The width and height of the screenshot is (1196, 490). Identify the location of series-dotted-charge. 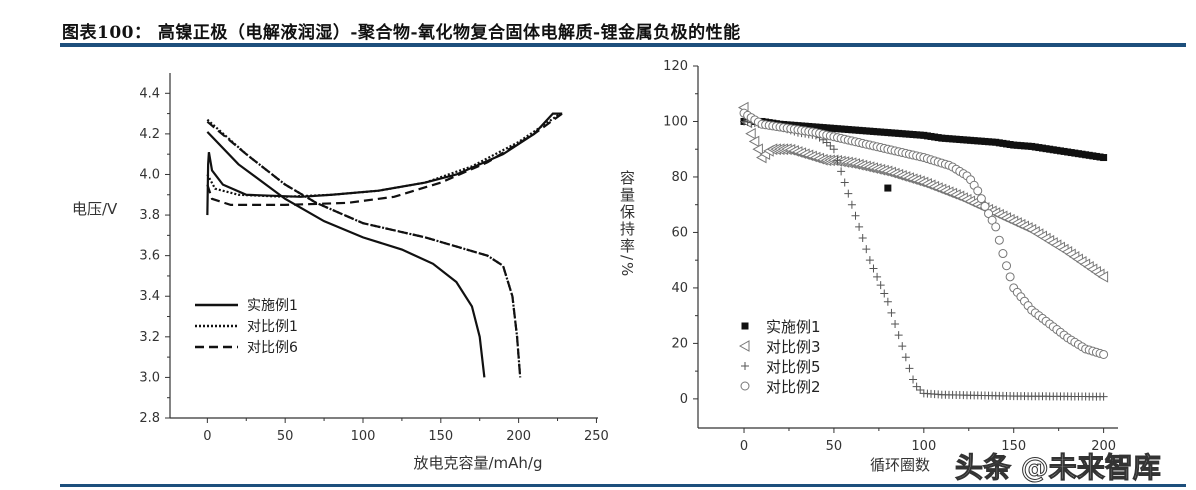
(384, 155).